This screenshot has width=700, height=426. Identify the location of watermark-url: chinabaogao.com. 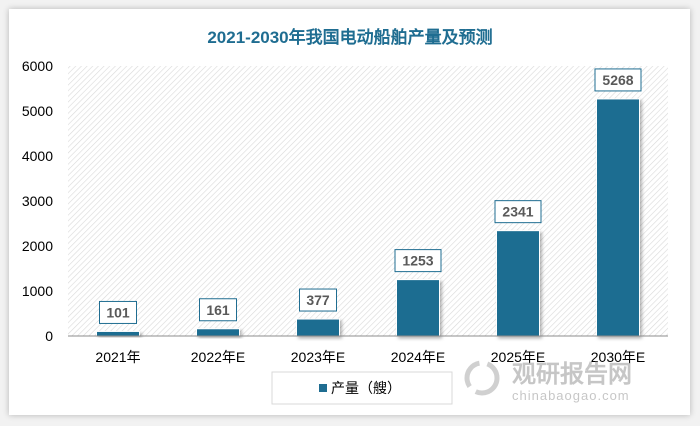
(571, 395).